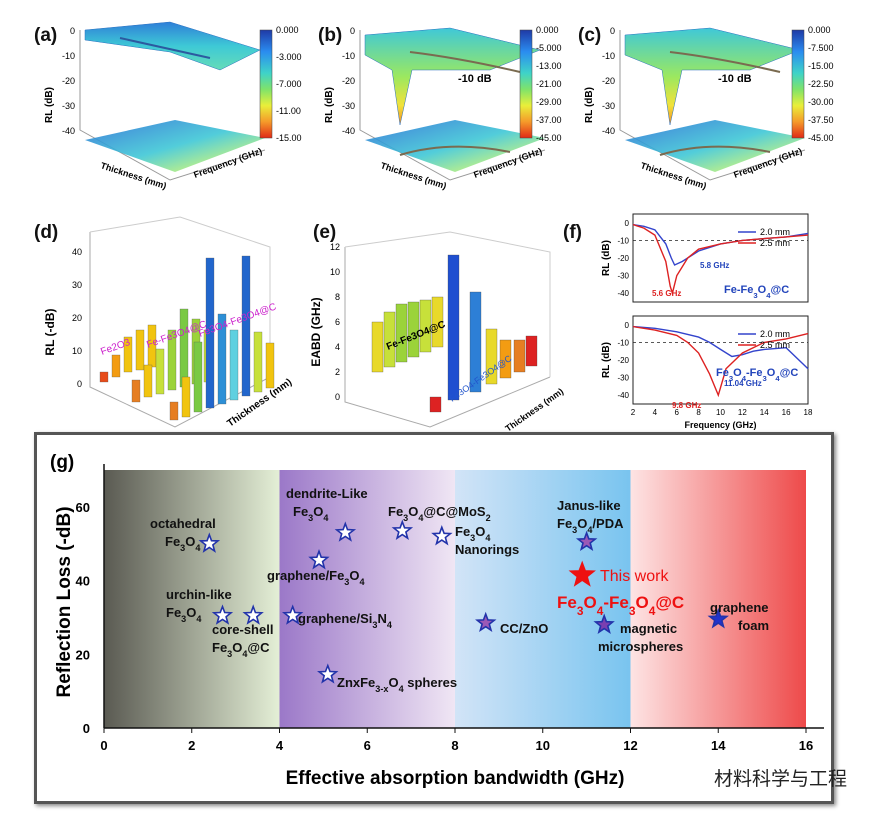  Describe the element at coordinates (311, 513) in the screenshot. I see `g-point-label-dendrite_sub: Fe3O4` at that location.